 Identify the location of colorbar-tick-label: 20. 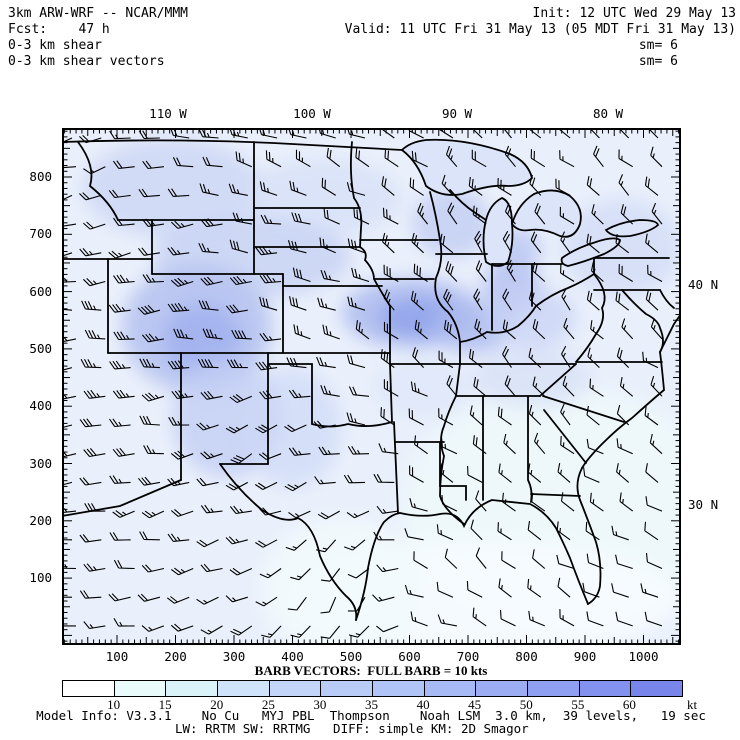
(217, 704).